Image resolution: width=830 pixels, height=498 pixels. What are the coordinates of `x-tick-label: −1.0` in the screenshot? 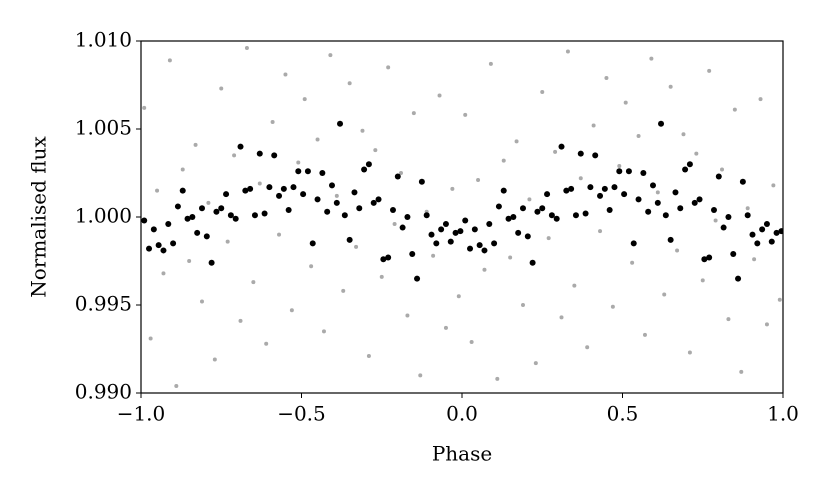 It's located at (141, 414).